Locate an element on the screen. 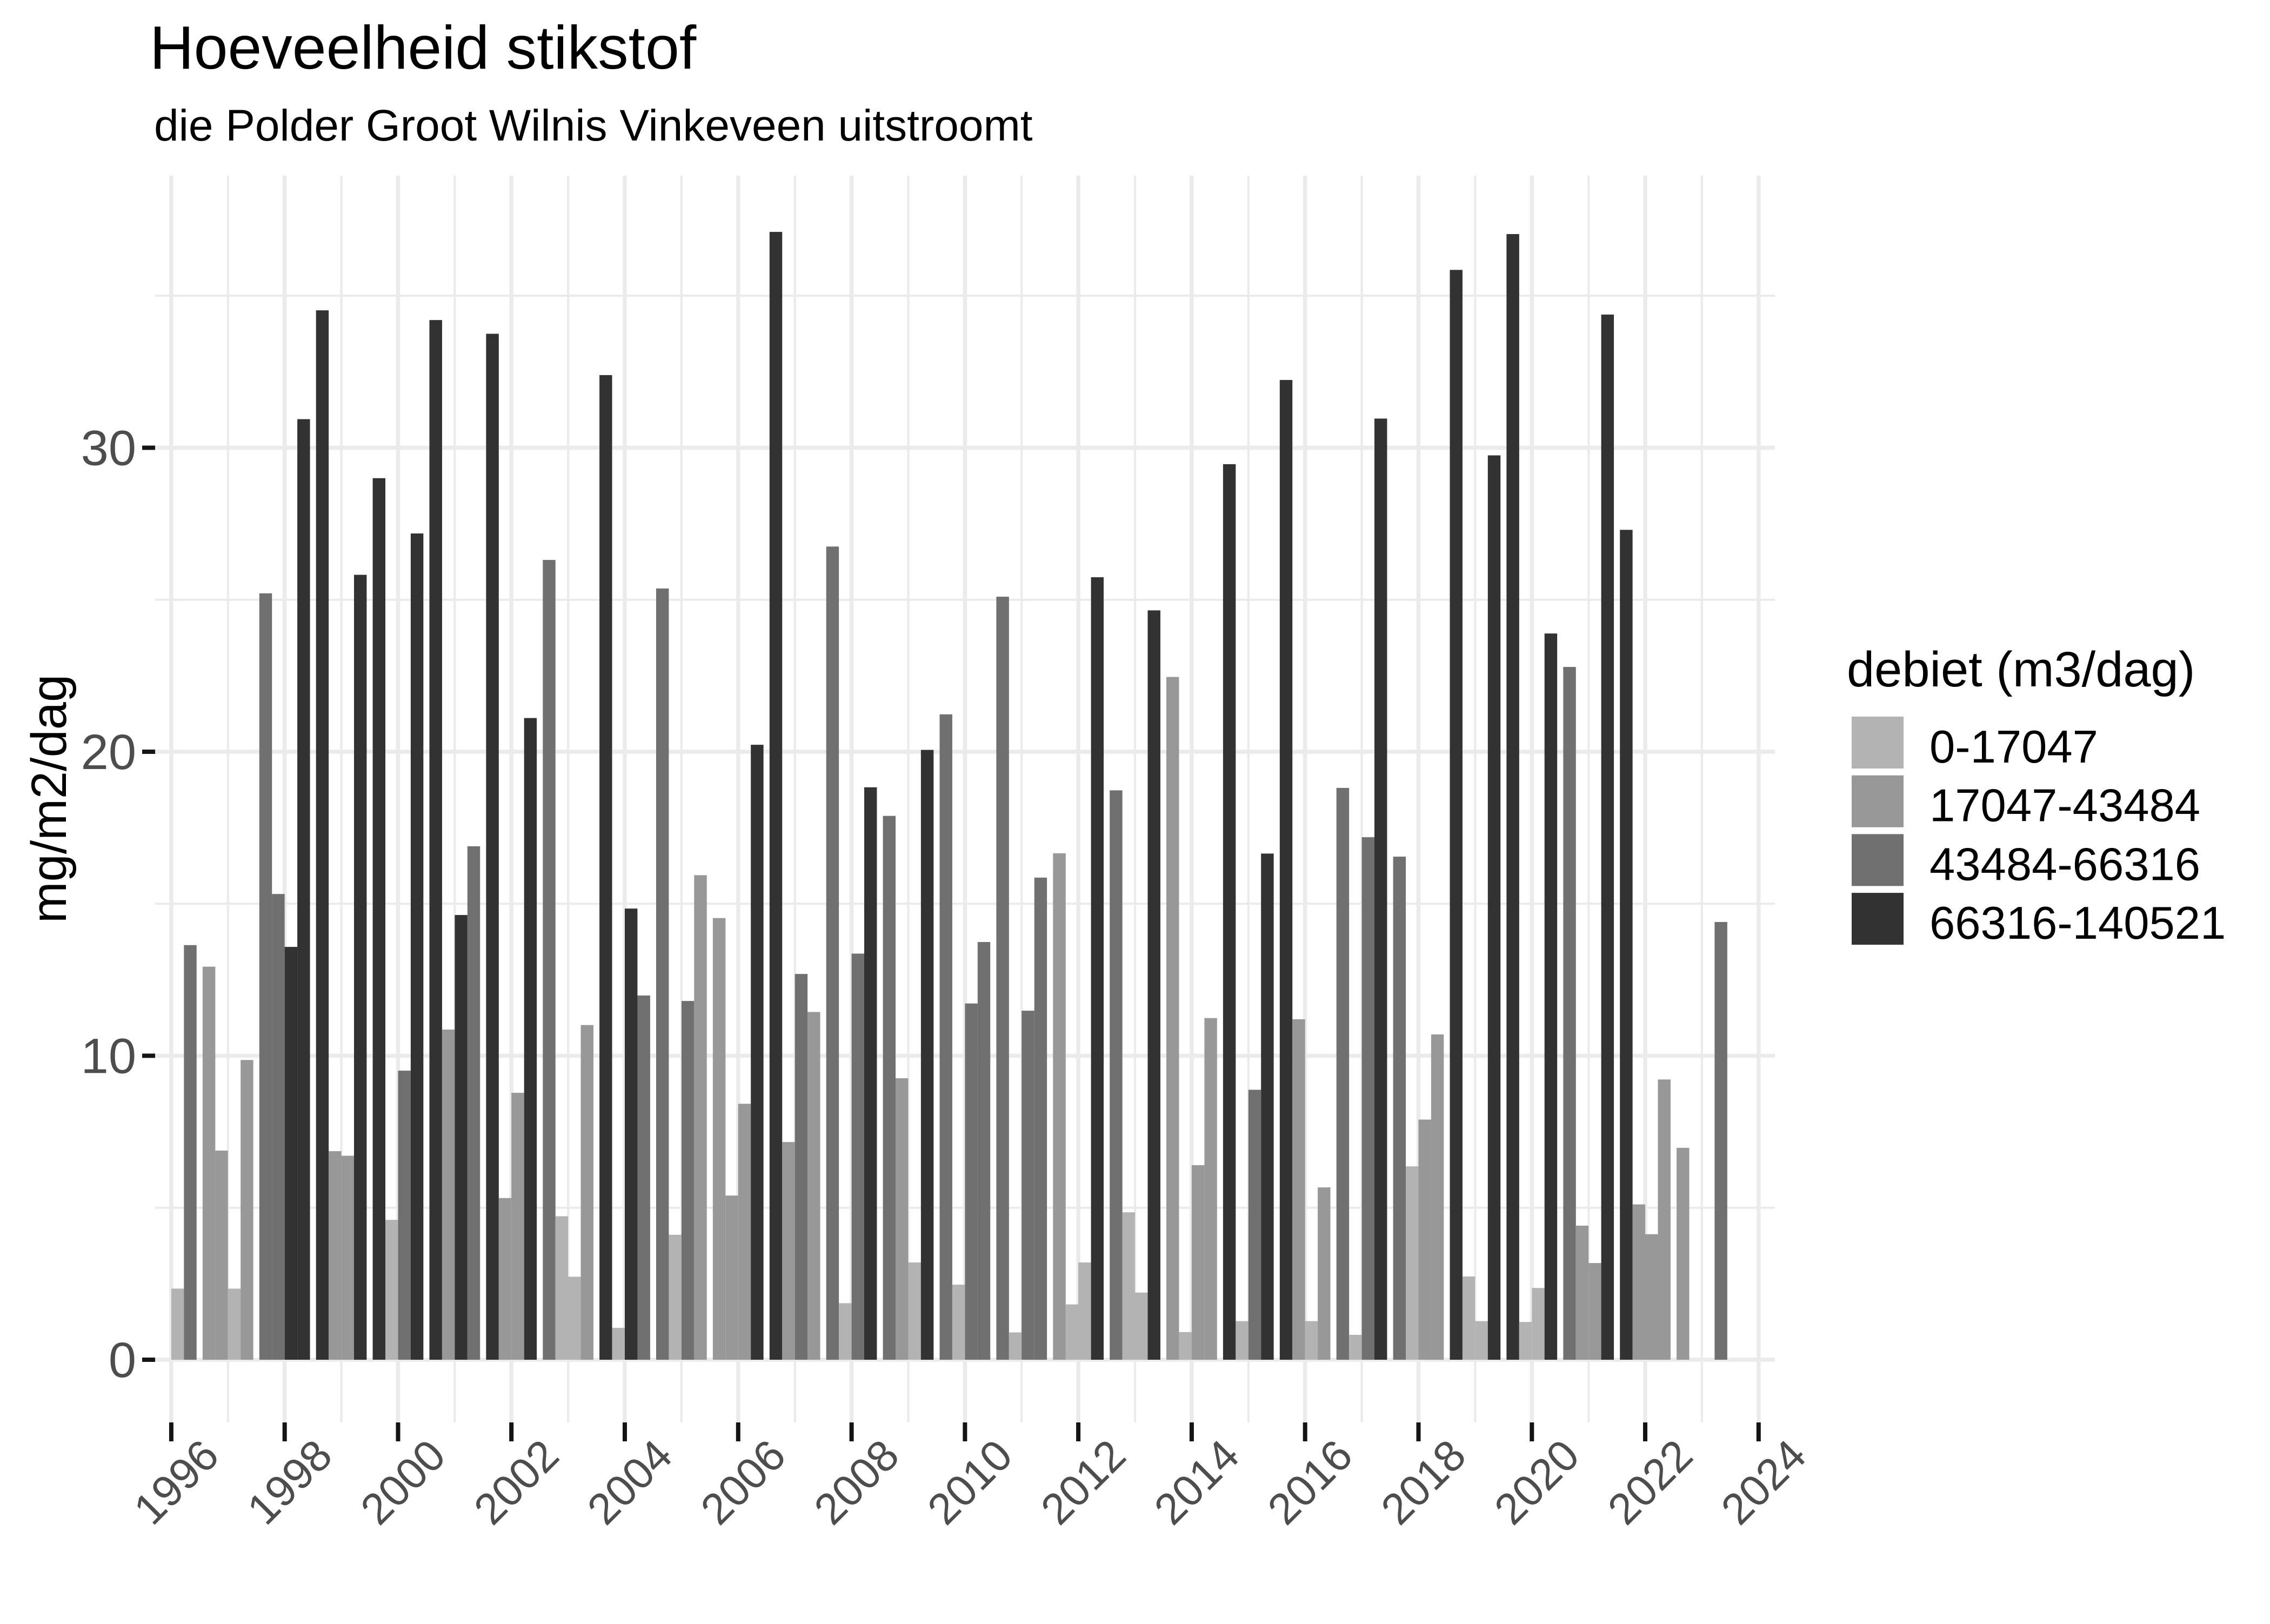  svg-text: Hoeveelheid stikstof is located at coordinates (423, 48).